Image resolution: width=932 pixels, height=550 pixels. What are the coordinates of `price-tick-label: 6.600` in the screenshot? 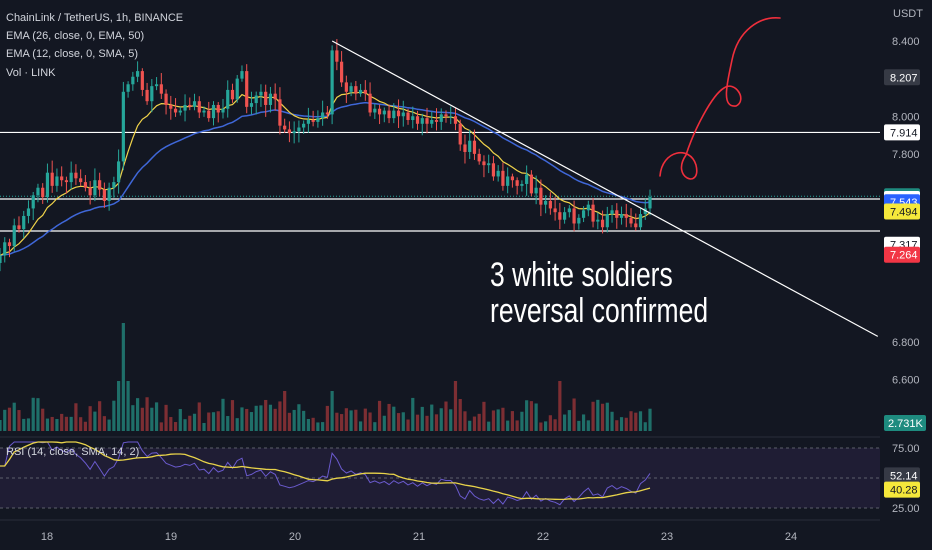 It's located at (906, 381).